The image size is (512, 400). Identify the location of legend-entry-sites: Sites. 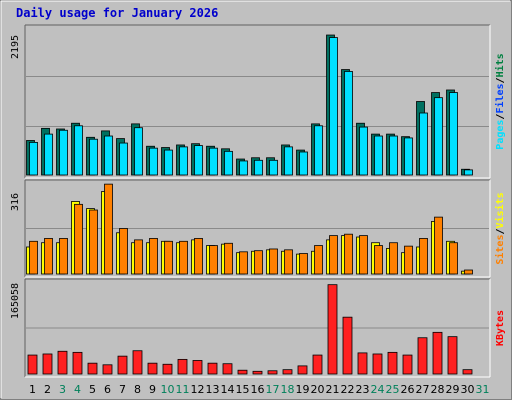
(500, 250).